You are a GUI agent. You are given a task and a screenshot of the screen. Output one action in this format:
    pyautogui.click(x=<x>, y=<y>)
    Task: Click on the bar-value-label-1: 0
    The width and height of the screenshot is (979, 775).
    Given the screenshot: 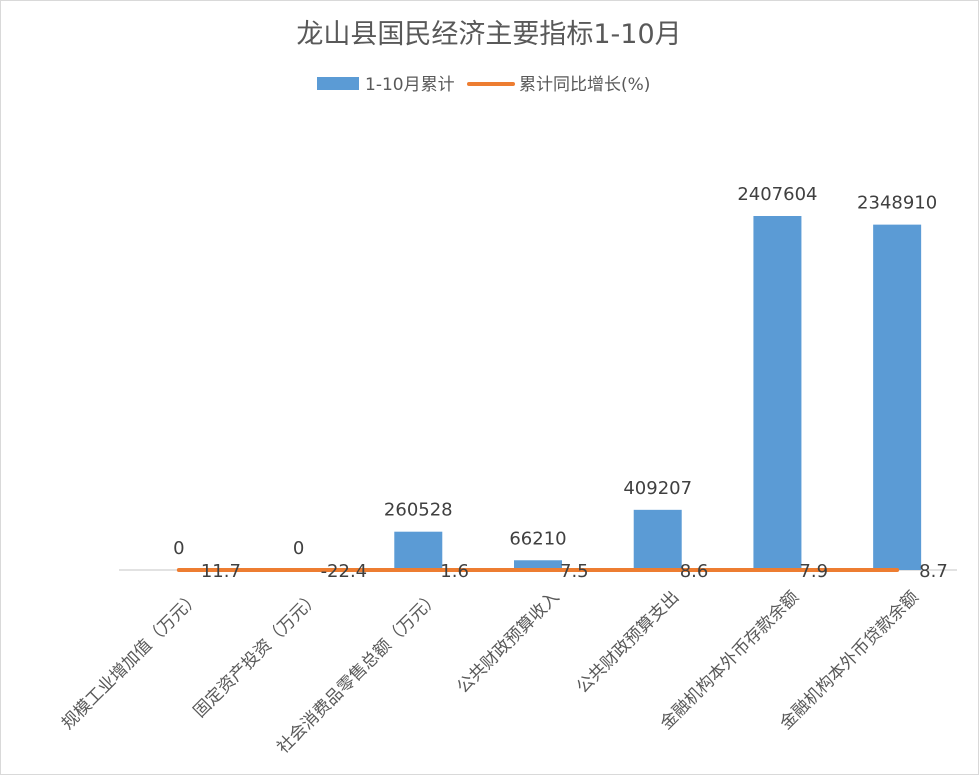 What is the action you would take?
    pyautogui.click(x=178, y=548)
    